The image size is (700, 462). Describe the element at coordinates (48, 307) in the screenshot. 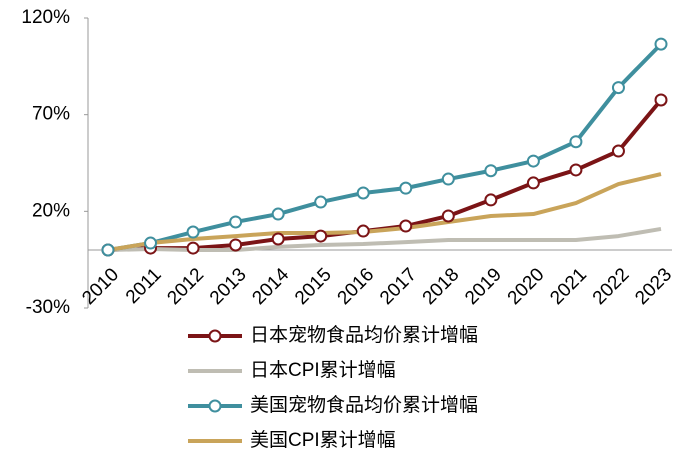

I see `y-tick-label: -30%` at that location.